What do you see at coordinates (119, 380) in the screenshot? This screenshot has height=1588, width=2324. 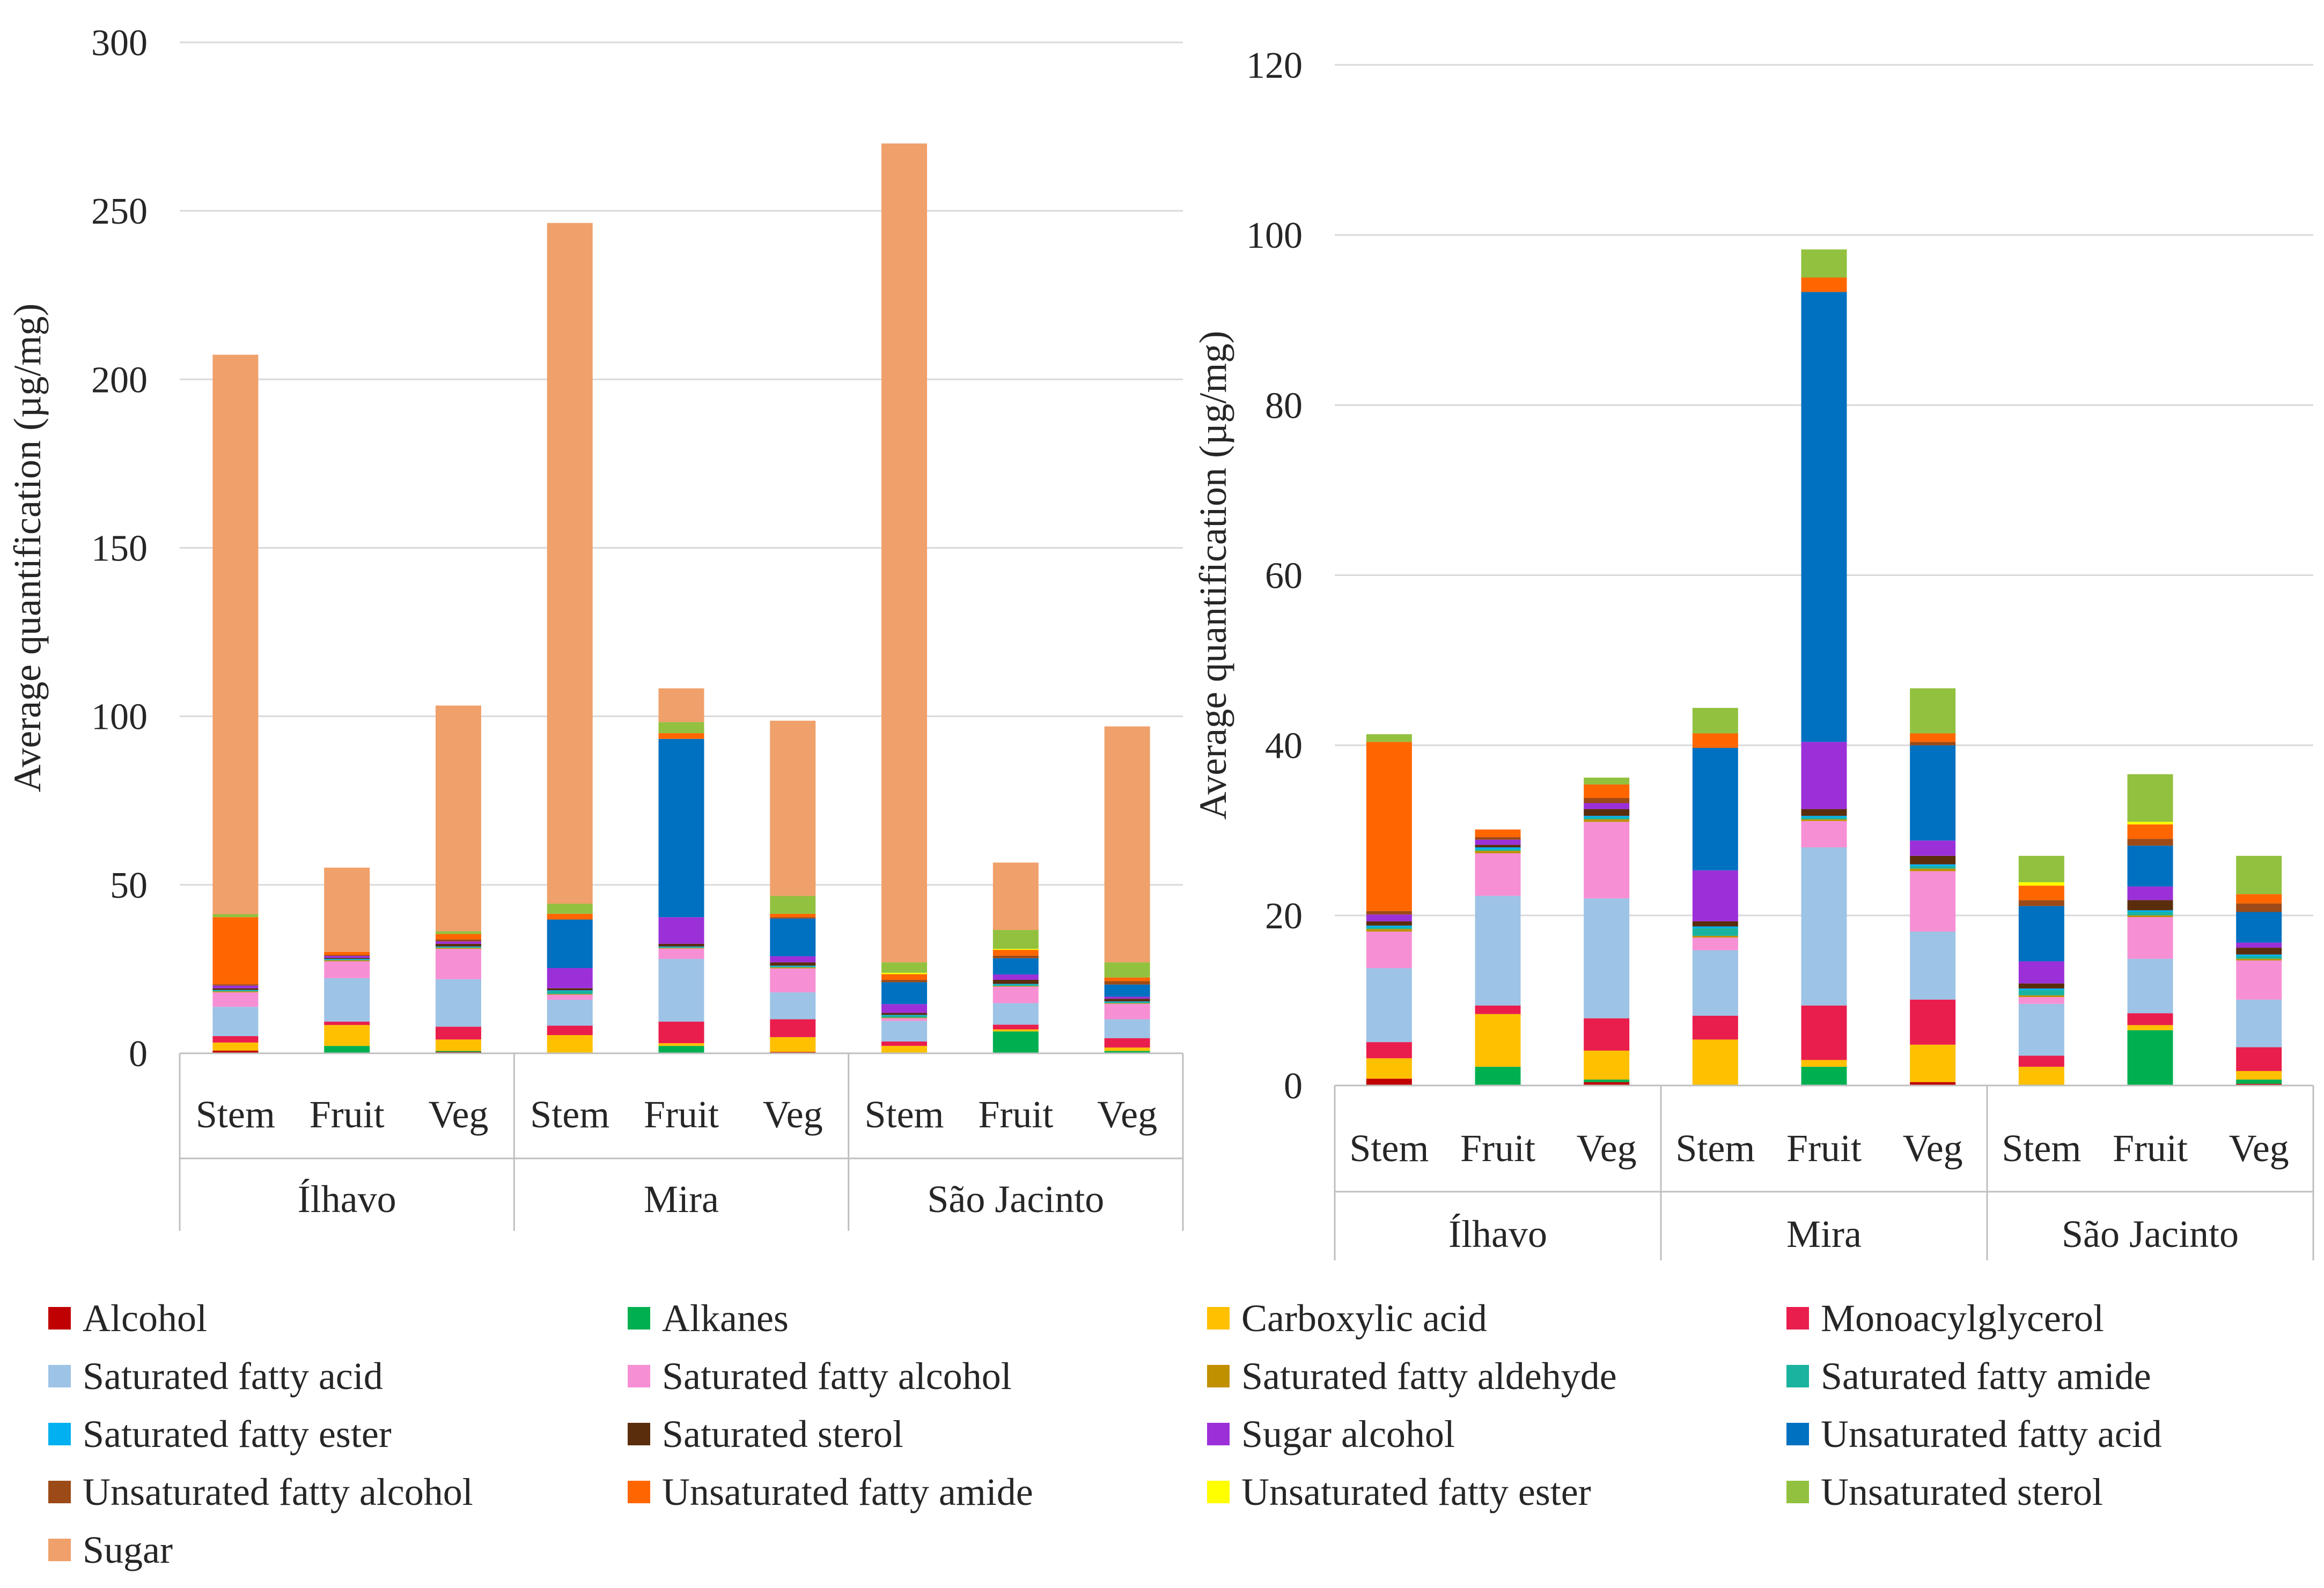 I see `y-tick-label: 200` at bounding box center [119, 380].